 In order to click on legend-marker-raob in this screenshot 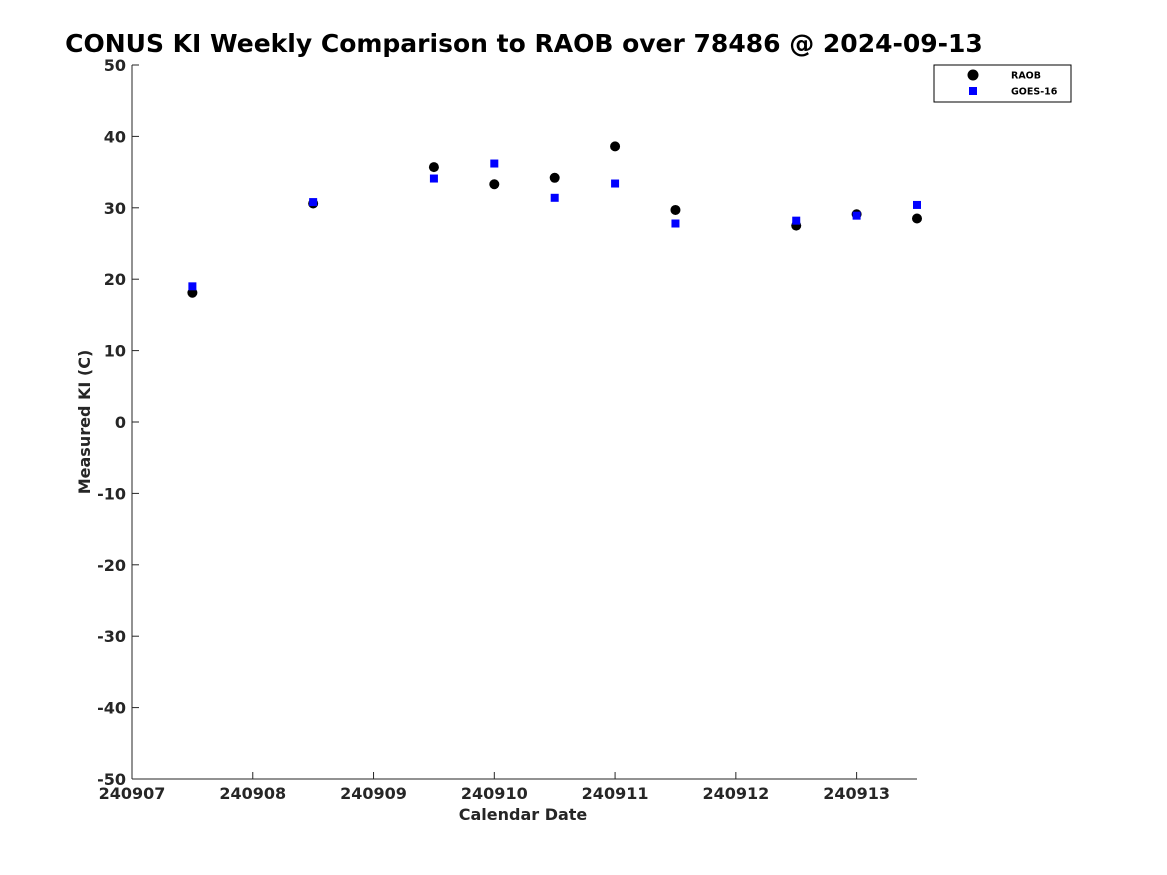, I will do `click(973, 75)`.